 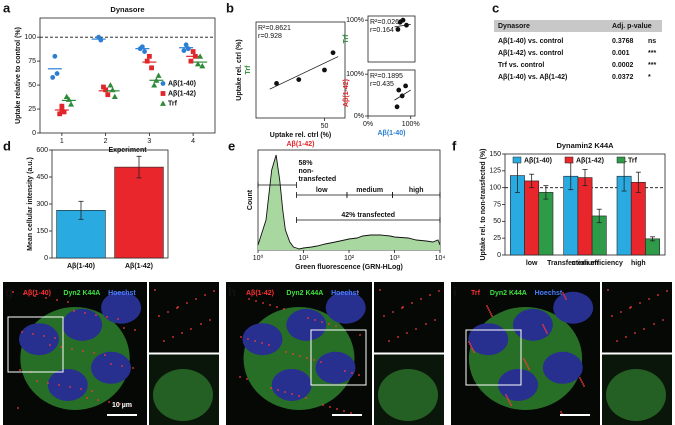 I want to click on y-tick-label: 50, so click(x=32, y=85).